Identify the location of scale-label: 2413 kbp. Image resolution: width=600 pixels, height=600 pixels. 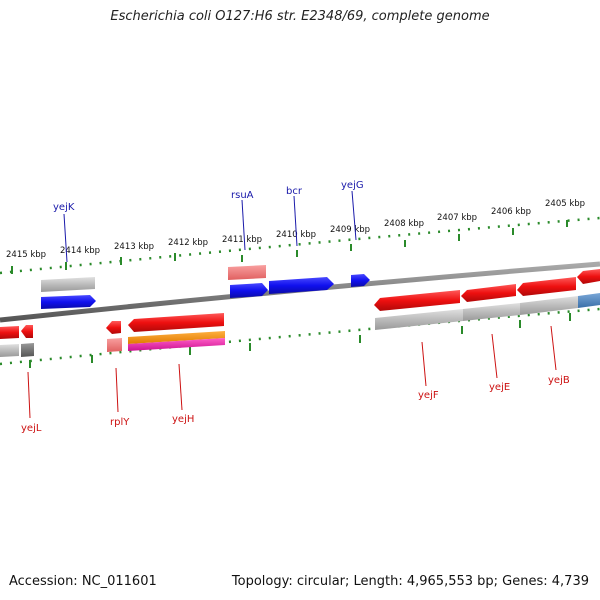
(134, 247).